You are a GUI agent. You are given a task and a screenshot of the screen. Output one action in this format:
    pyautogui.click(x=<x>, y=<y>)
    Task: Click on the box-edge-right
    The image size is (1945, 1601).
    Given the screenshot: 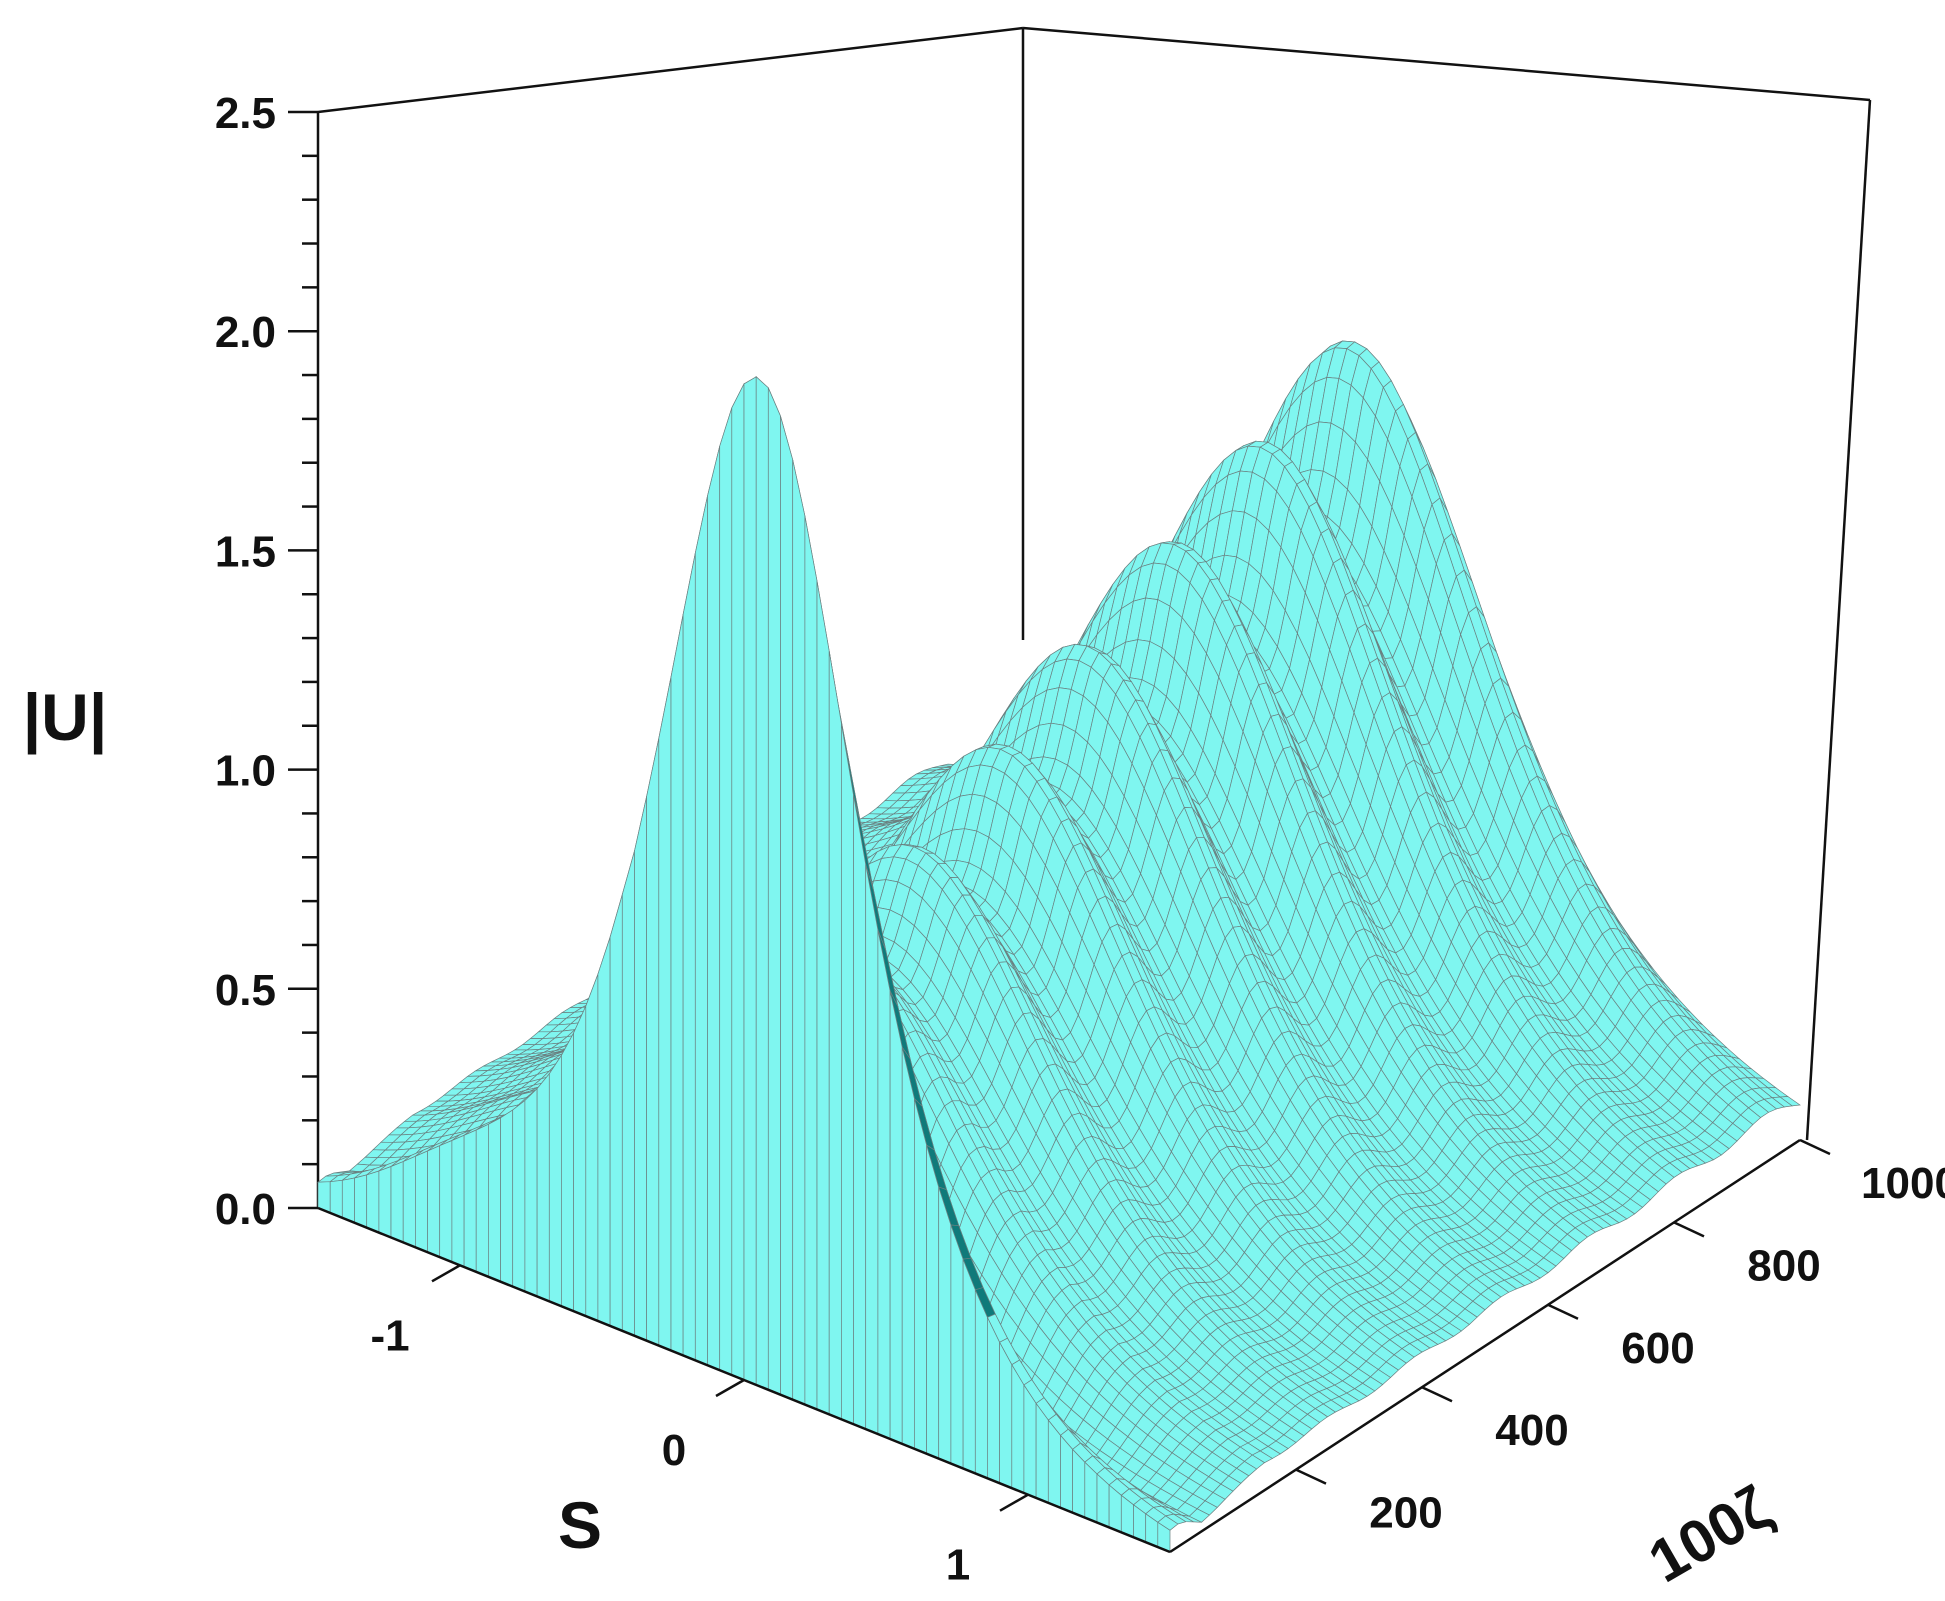 What is the action you would take?
    pyautogui.click(x=1838, y=620)
    